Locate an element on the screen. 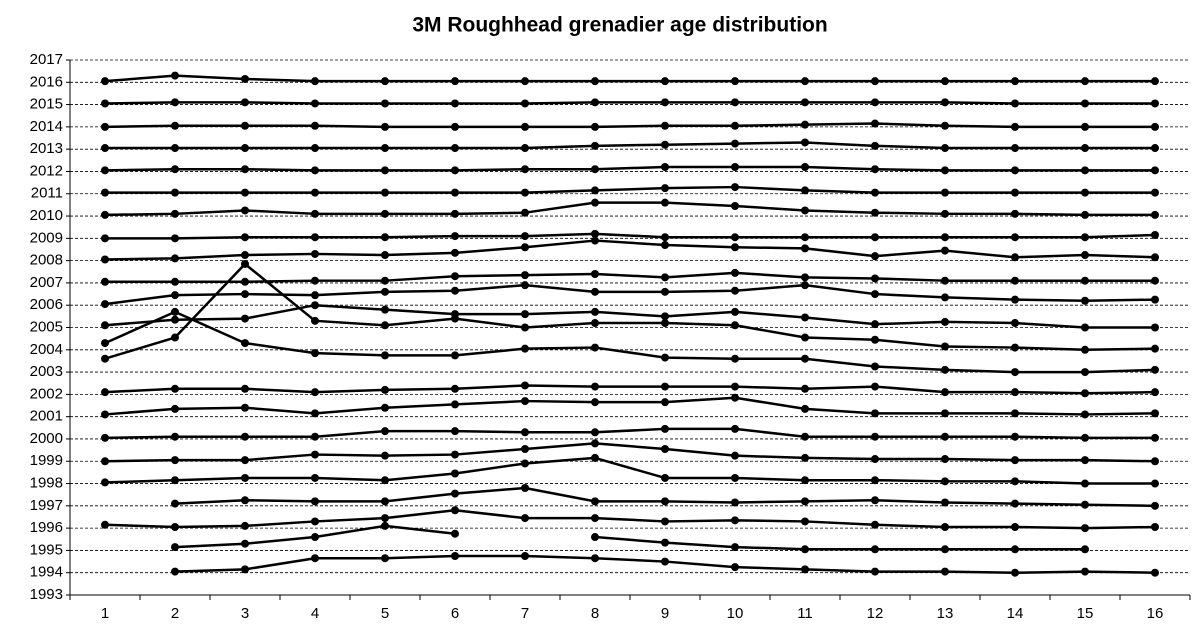 The width and height of the screenshot is (1198, 628). y-tick-label: 2006 is located at coordinates (46, 304).